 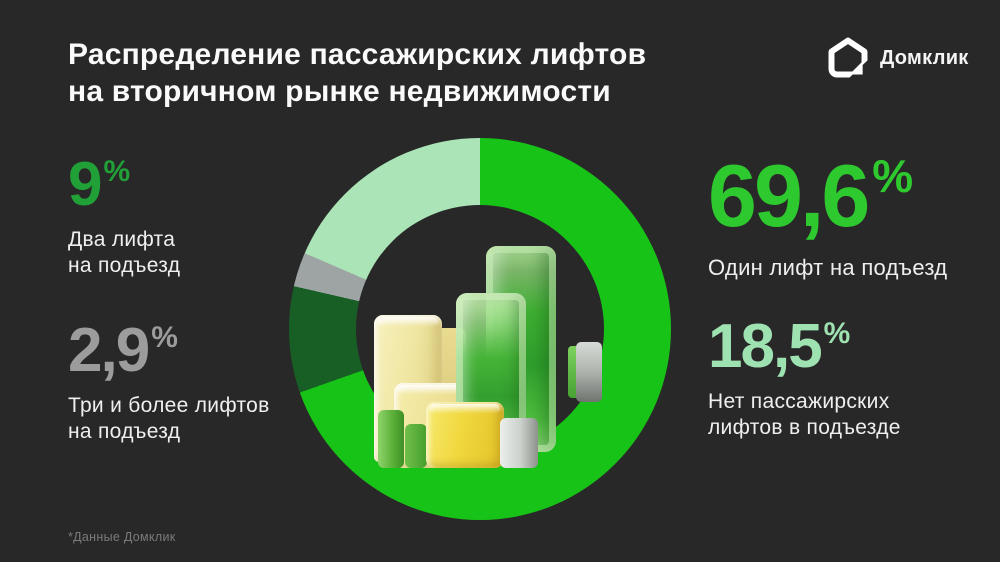 I want to click on stat-number: 9, so click(x=85, y=184).